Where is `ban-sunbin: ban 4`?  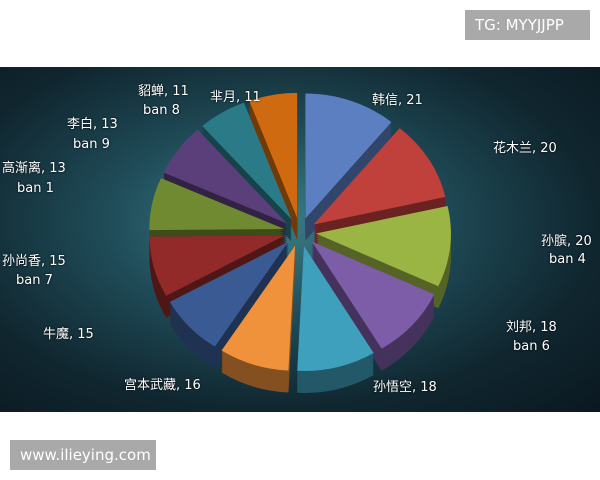
ban-sunbin: ban 4 is located at coordinates (567, 259).